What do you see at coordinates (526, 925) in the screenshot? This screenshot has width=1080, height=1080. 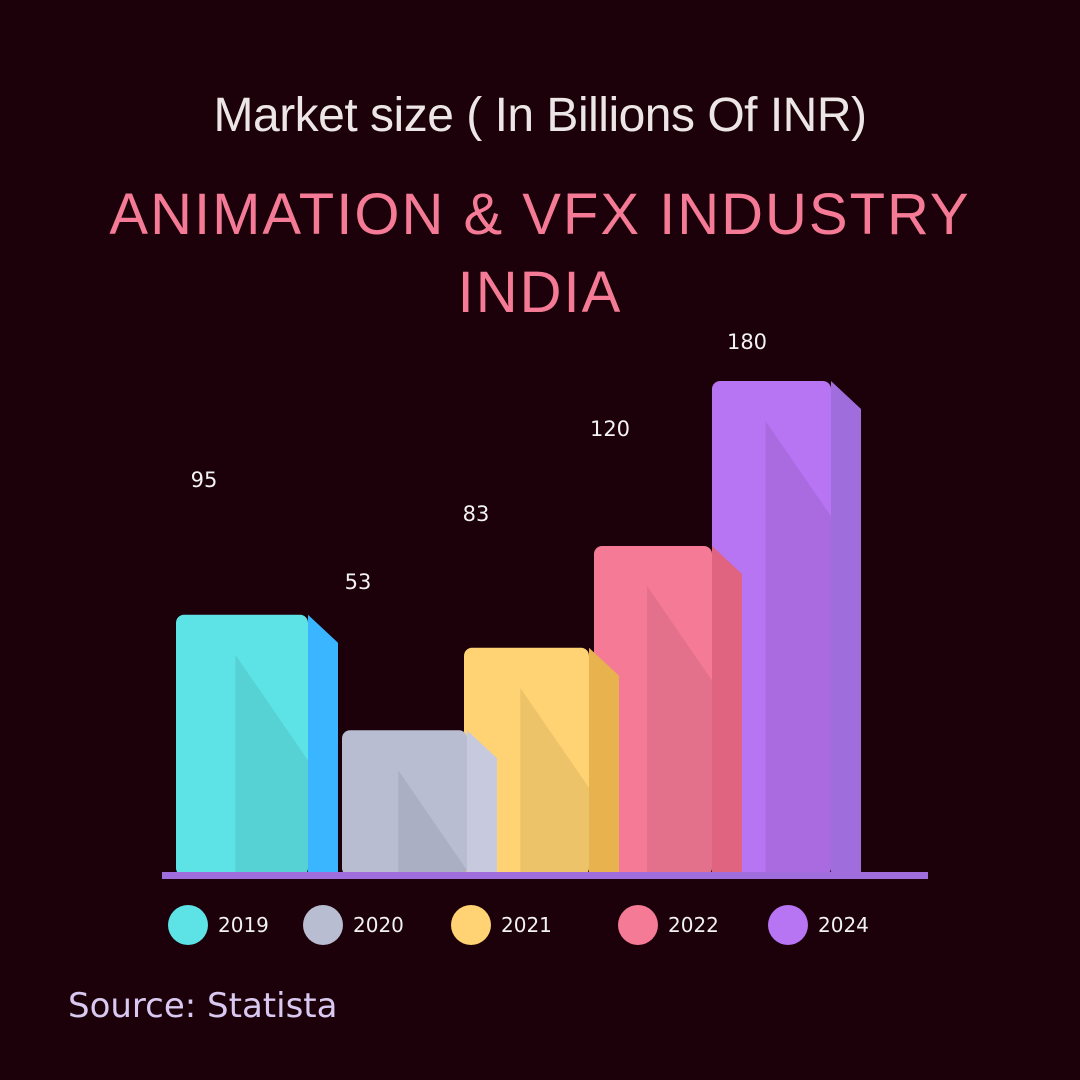 I see `legend-label-2021: 2021` at bounding box center [526, 925].